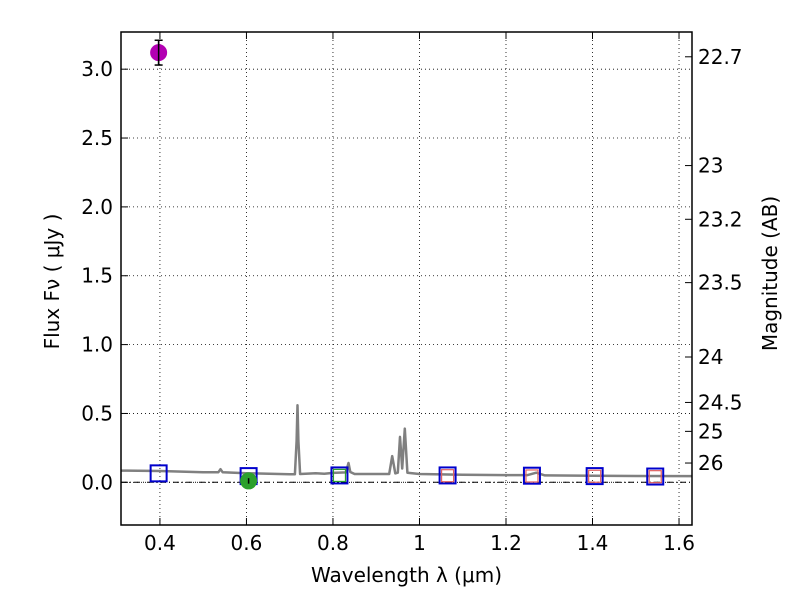 The image size is (800, 604). What do you see at coordinates (720, 57) in the screenshot?
I see `y-right-tick-label: 22.7` at bounding box center [720, 57].